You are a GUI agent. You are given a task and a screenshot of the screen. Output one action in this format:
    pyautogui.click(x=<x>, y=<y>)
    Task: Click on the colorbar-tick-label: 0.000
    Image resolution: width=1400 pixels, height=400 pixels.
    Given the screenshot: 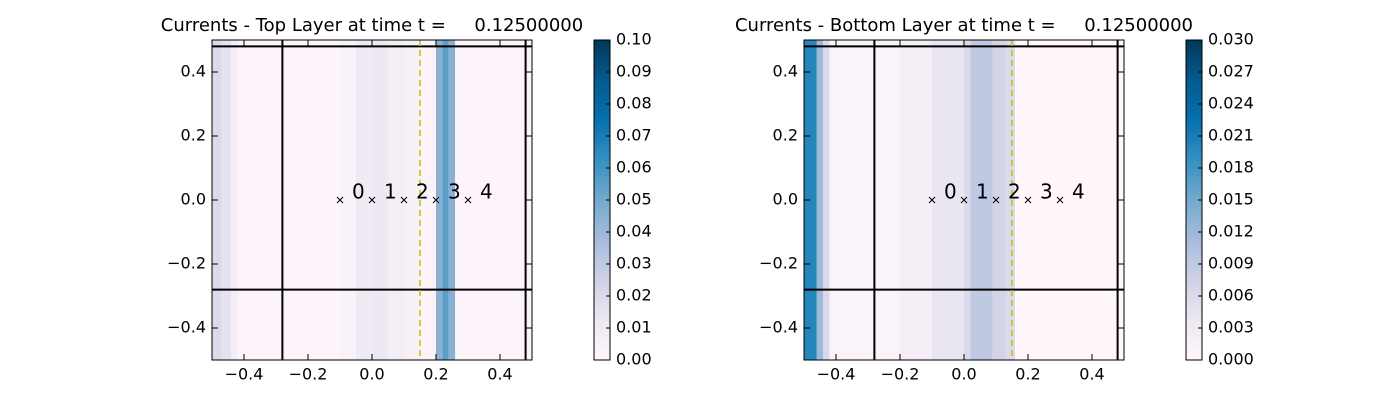 What is the action you would take?
    pyautogui.click(x=1231, y=359)
    